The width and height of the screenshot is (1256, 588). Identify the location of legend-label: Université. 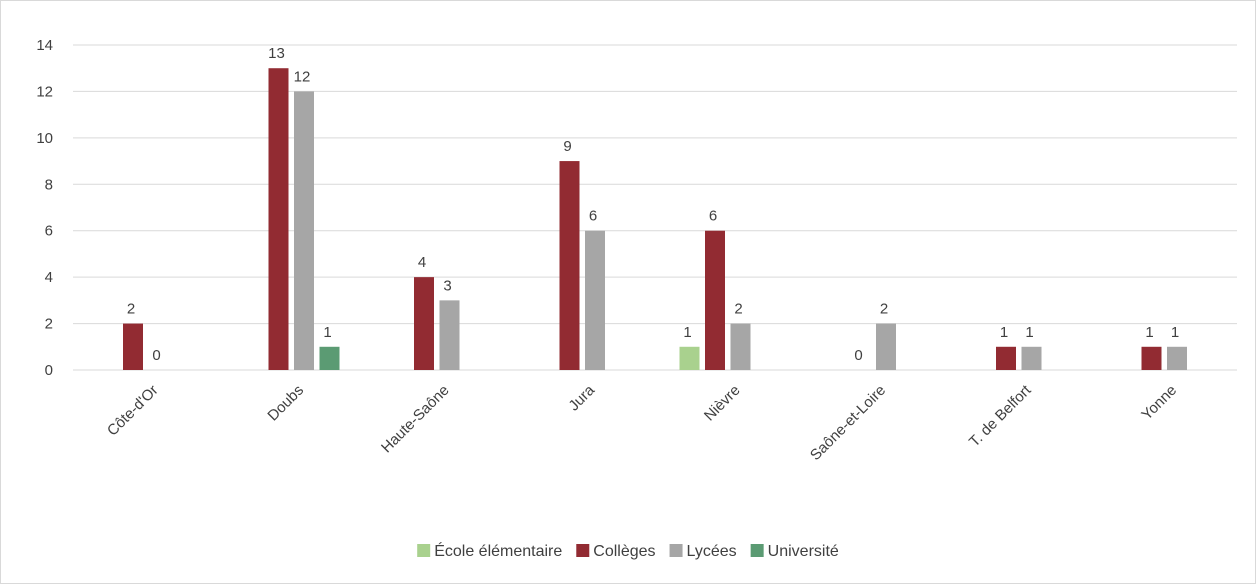
(803, 551).